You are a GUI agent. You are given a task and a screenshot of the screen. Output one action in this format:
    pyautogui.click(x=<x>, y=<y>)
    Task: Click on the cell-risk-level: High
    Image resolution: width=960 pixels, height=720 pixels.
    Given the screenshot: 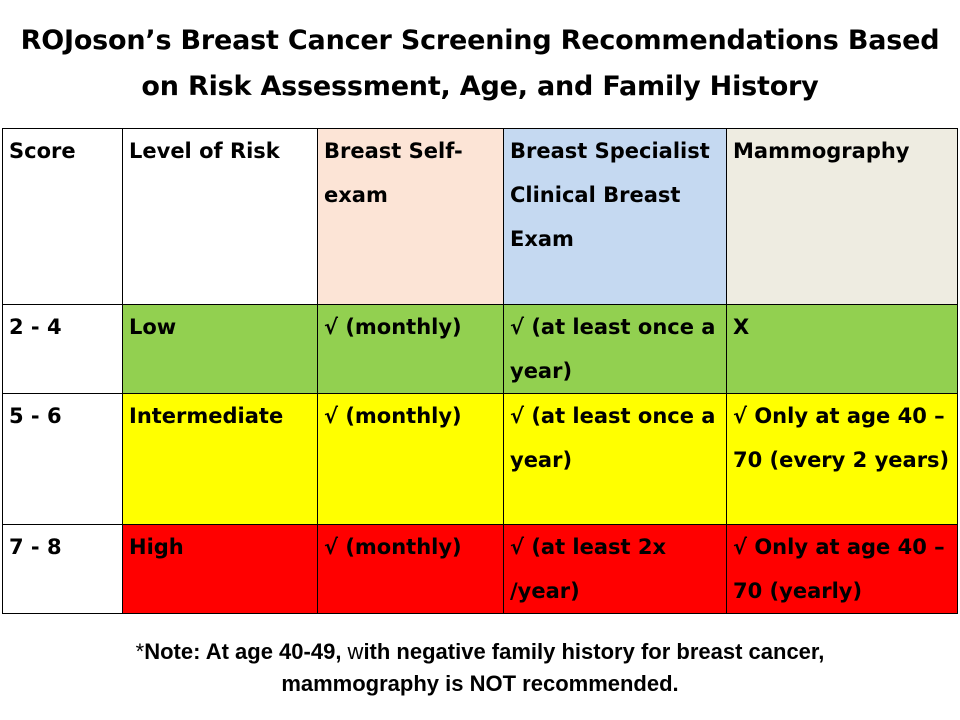 What is the action you would take?
    pyautogui.click(x=220, y=569)
    